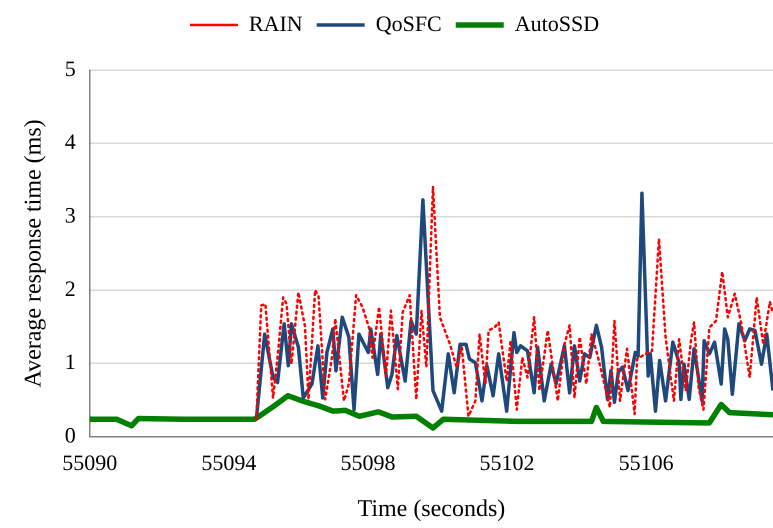 The image size is (773, 528). I want to click on x-tick-label: 55094, so click(228, 462).